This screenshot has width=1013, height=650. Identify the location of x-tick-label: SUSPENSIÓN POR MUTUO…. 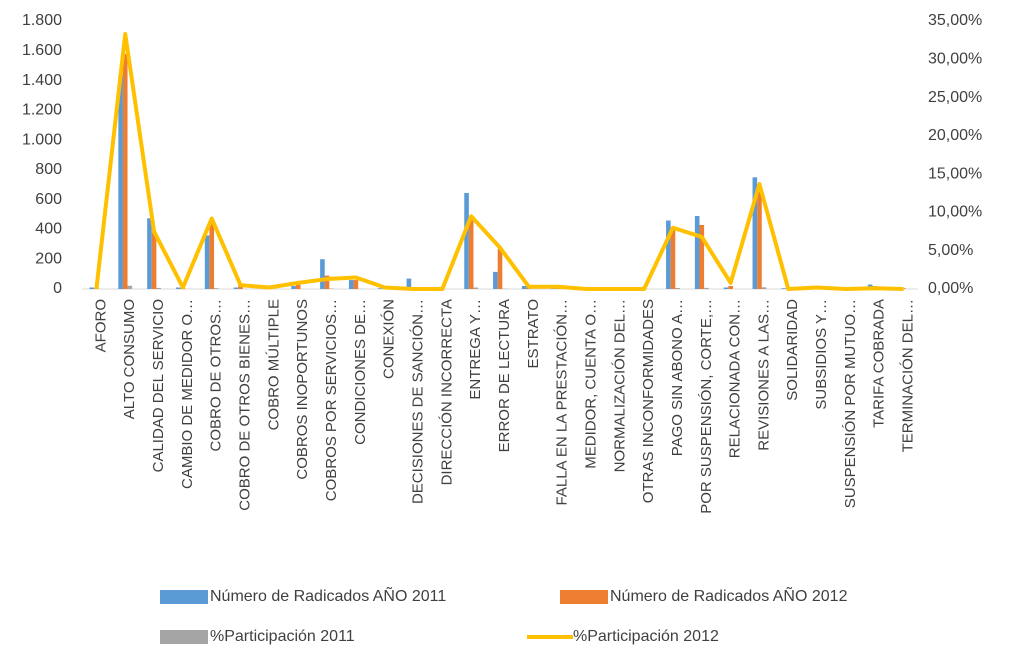
(850, 403).